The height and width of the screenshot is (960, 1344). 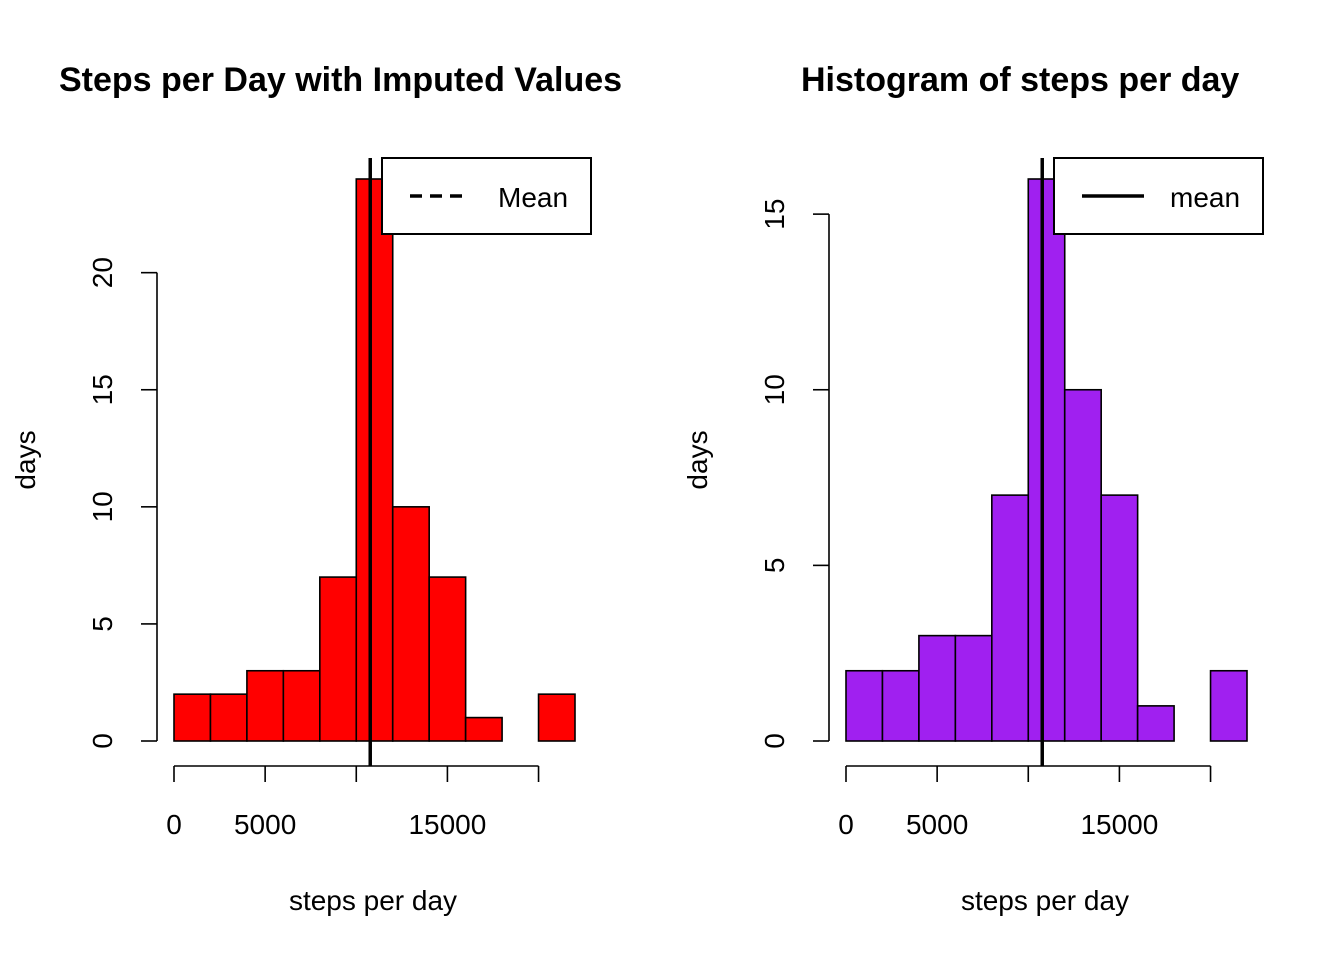 What do you see at coordinates (794, 474) in the screenshot?
I see `y-axis: 0 5 10 15` at bounding box center [794, 474].